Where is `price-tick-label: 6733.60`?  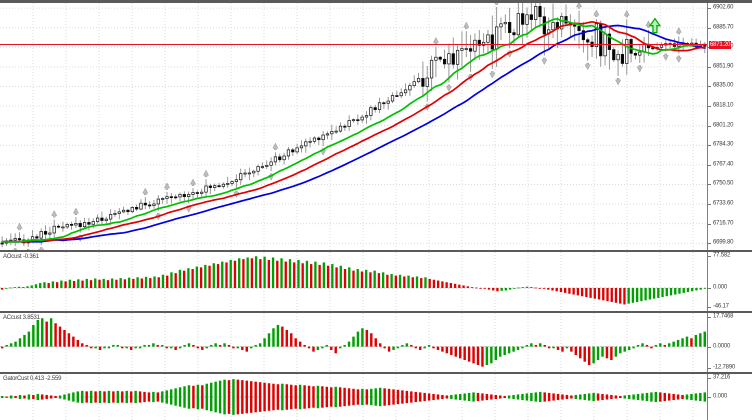 price-tick-label: 6733.60 is located at coordinates (723, 203).